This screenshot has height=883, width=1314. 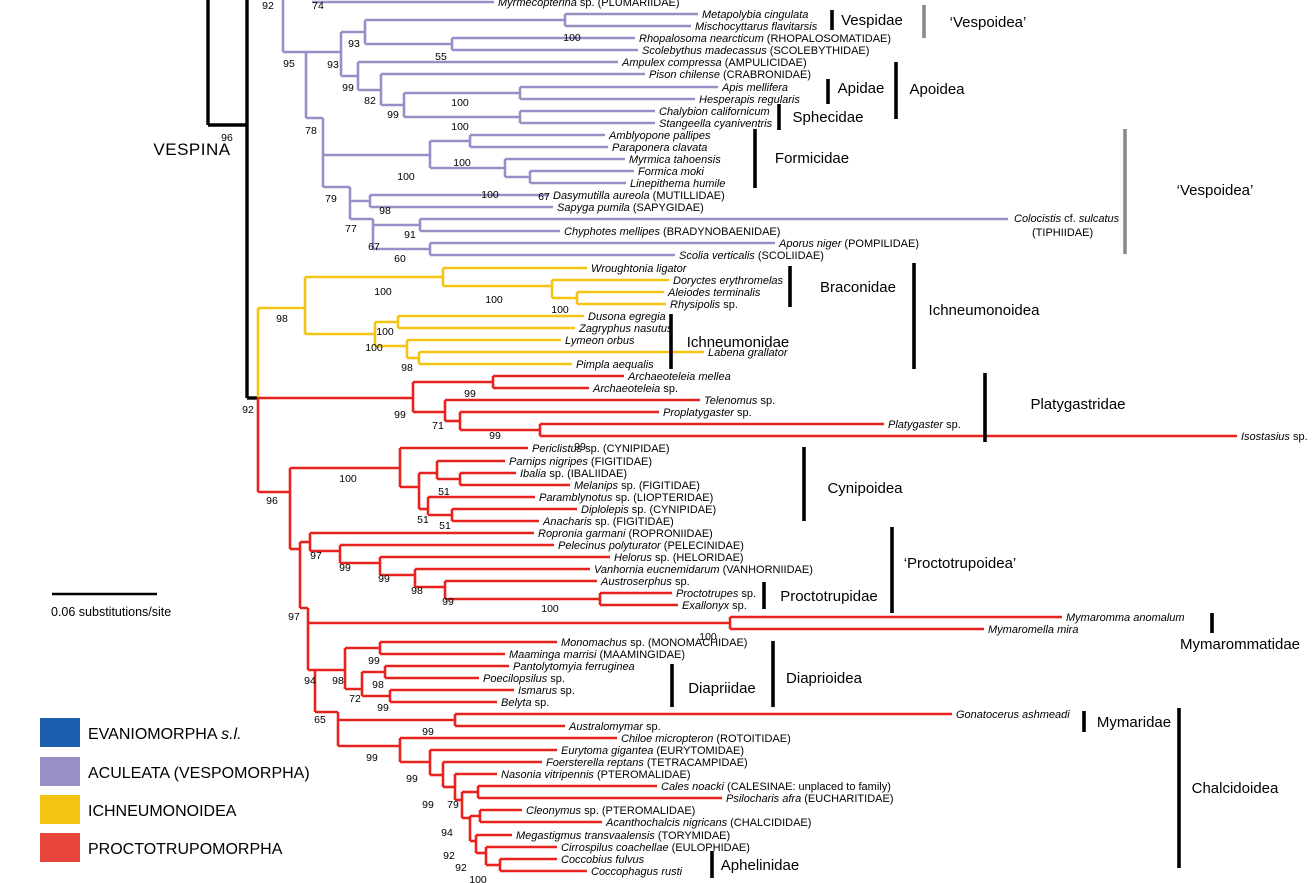 What do you see at coordinates (659, 148) in the screenshot?
I see `leaf-label: Paraponera clavata` at bounding box center [659, 148].